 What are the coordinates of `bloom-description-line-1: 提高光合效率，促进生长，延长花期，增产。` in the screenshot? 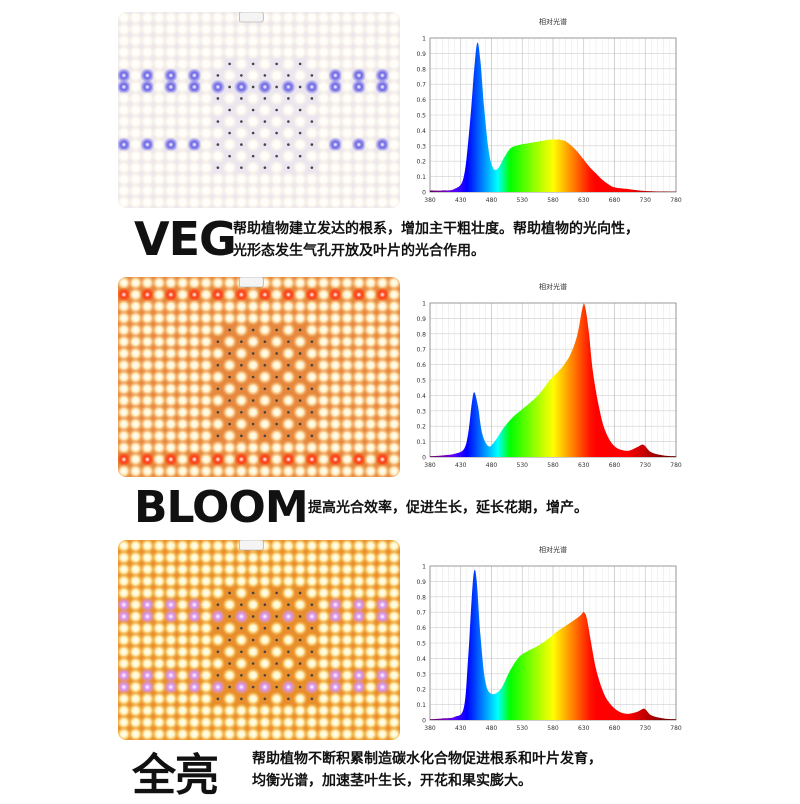 It's located at (448, 508).